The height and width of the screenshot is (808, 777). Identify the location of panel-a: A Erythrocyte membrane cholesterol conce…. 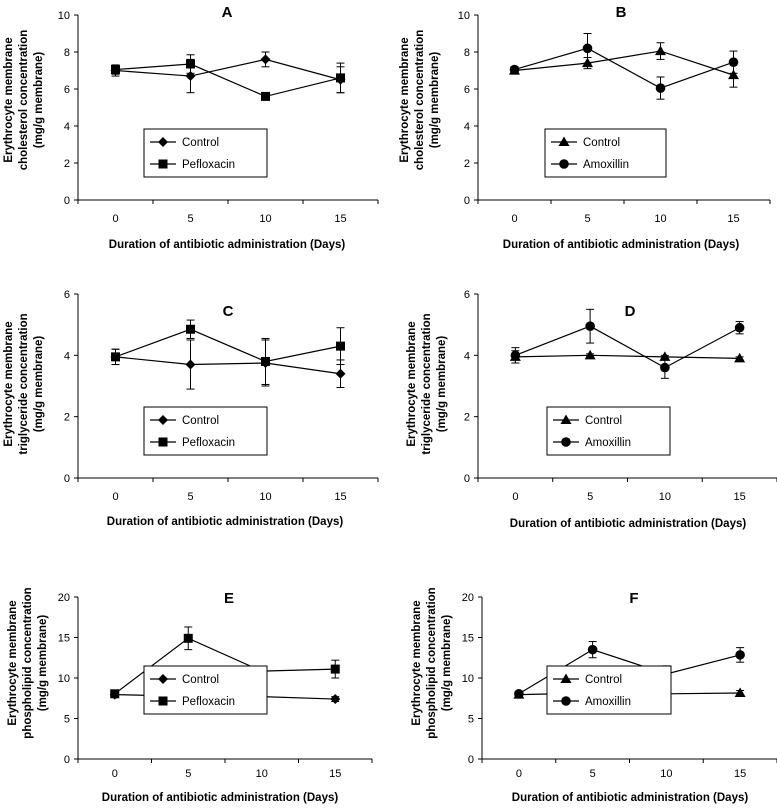
(191, 127).